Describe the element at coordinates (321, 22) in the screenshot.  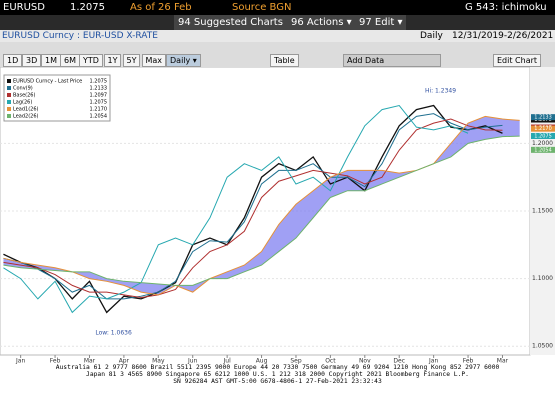
I see `actions: 96 Actions ▾` at that location.